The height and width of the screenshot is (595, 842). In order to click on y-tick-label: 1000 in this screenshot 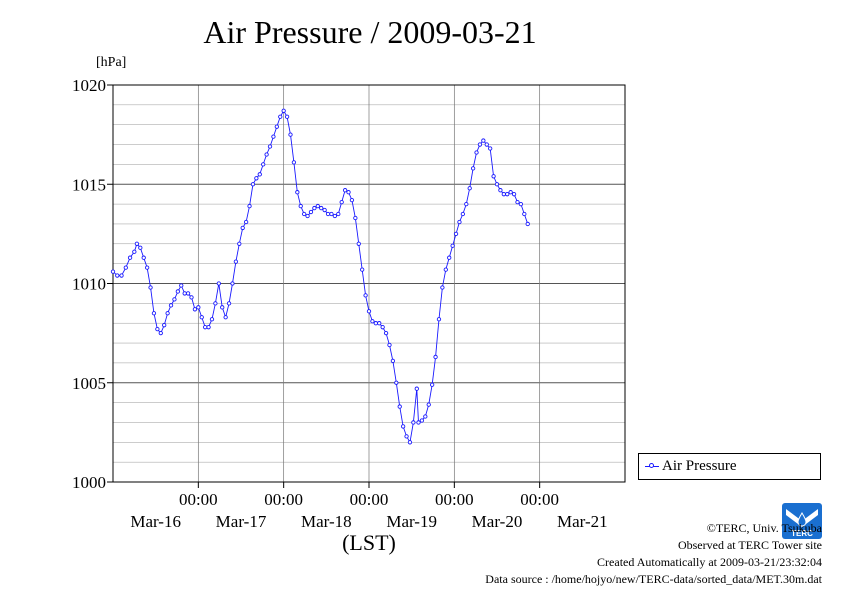, I will do `click(89, 482)`.